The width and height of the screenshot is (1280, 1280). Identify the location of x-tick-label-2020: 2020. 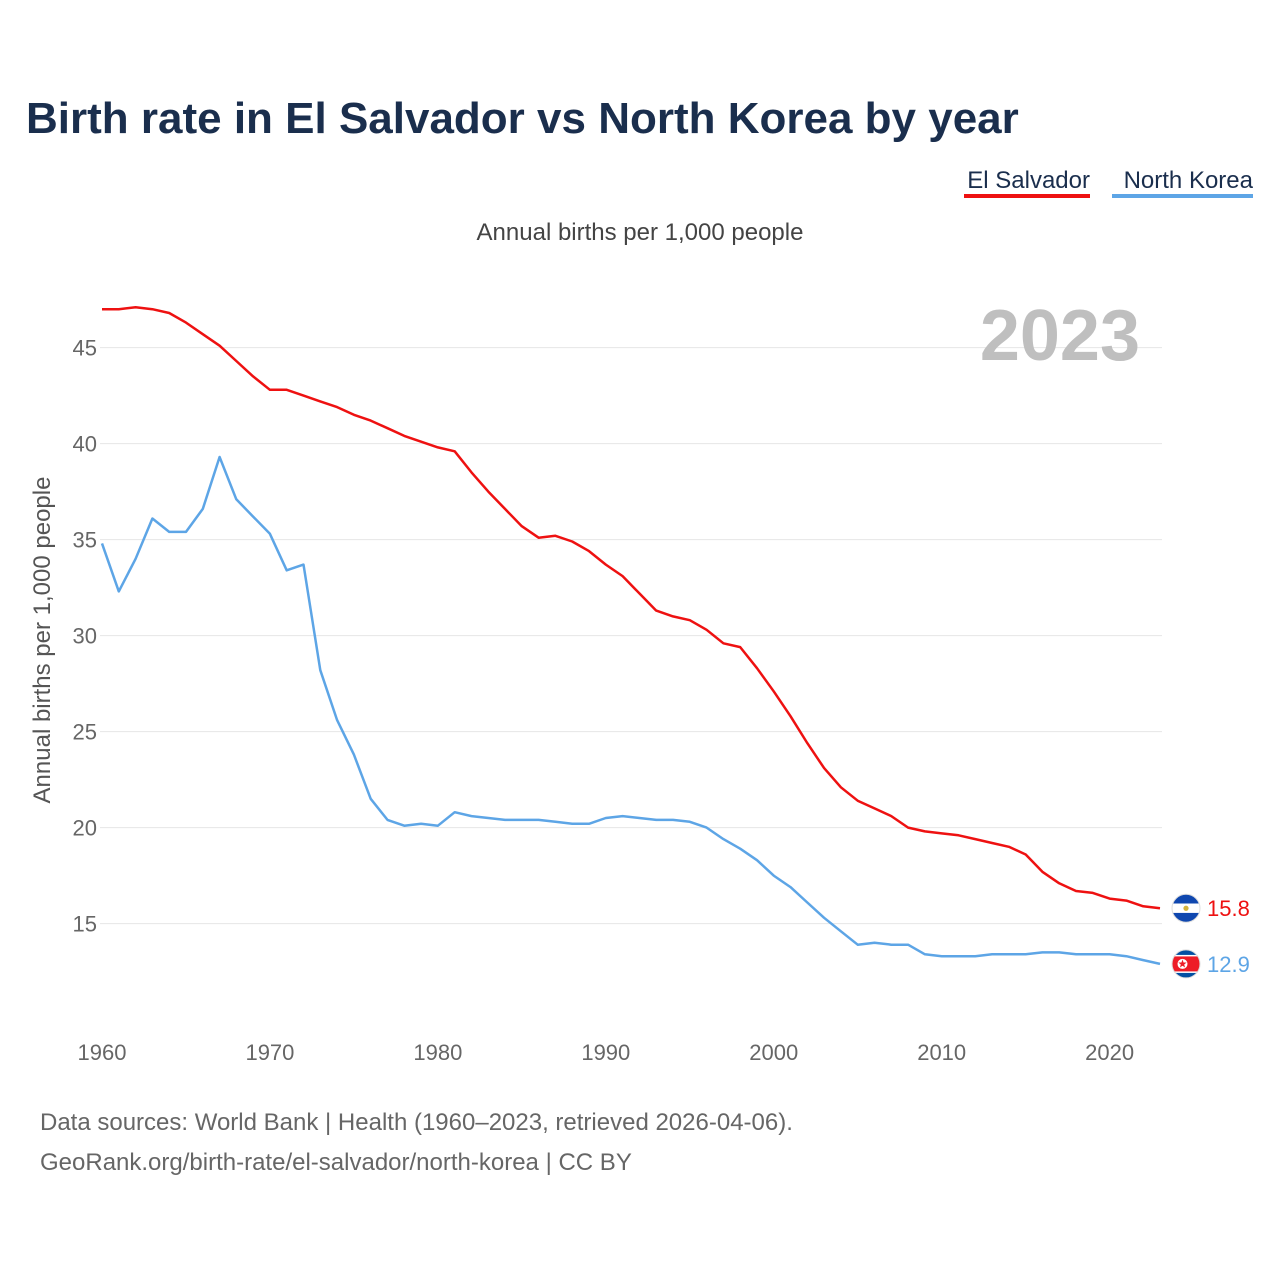
(1109, 1052).